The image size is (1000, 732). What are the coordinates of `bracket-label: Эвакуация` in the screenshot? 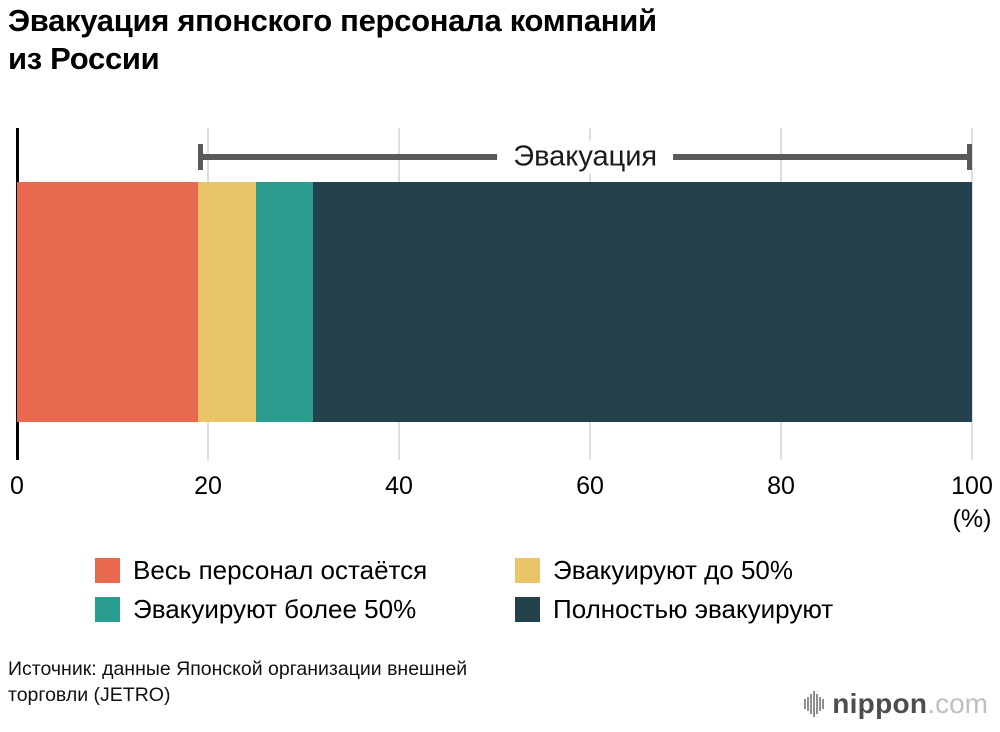 It's located at (585, 157).